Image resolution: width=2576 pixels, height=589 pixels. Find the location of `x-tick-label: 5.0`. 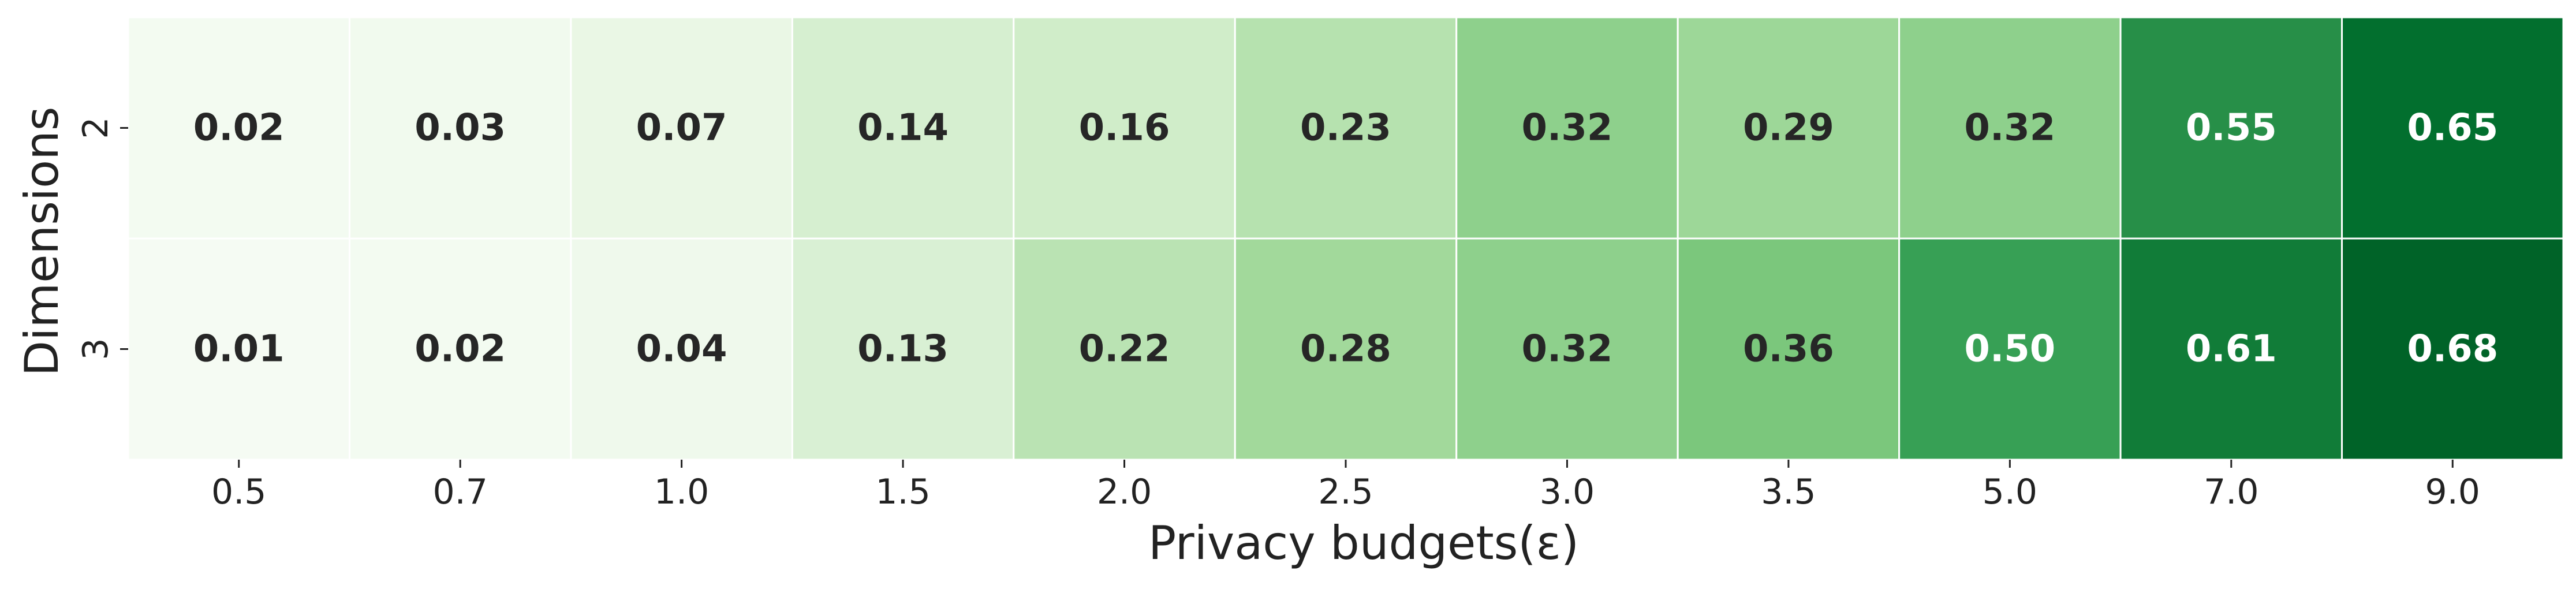

x-tick-label: 5.0 is located at coordinates (2010, 492).